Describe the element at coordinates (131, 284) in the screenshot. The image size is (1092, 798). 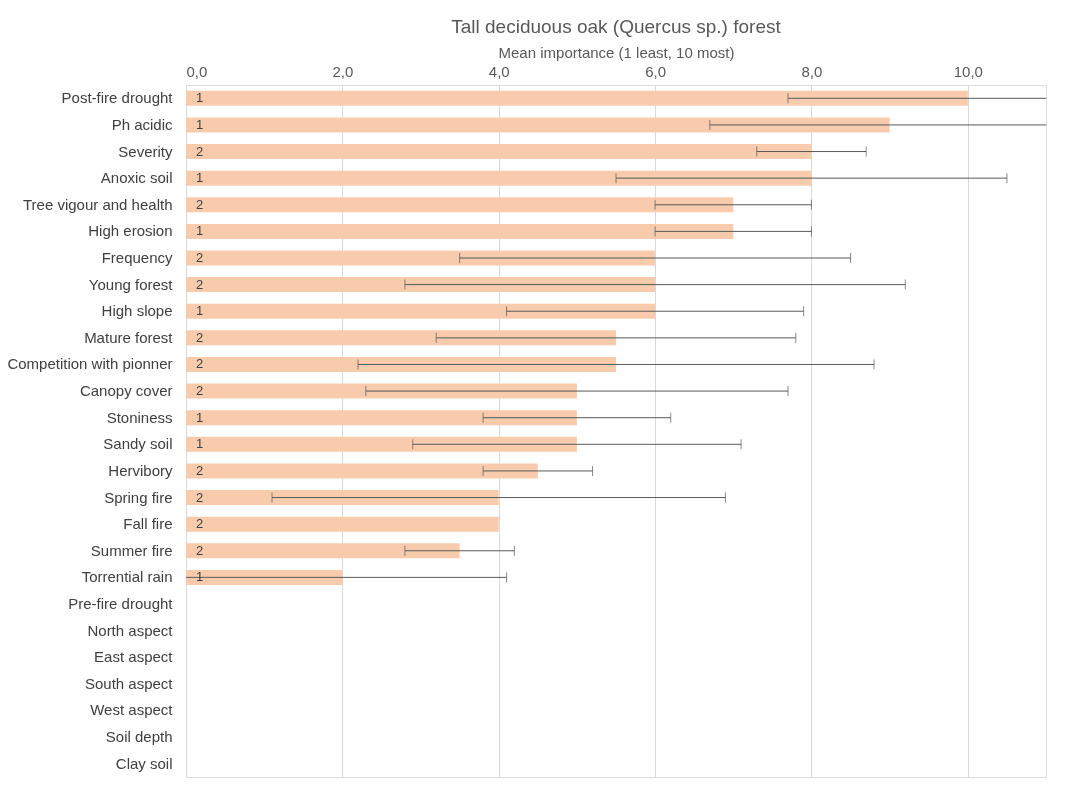
I see `y-tick-label: Young forest` at that location.